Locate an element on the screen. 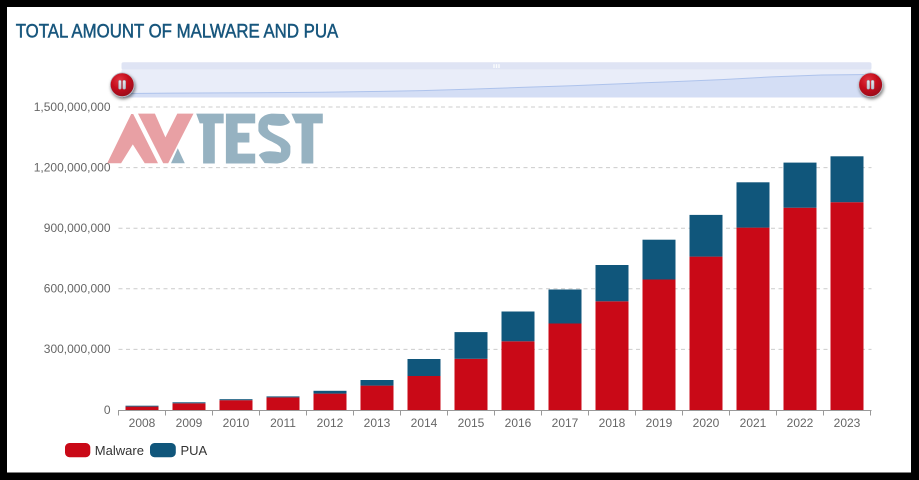 Image resolution: width=919 pixels, height=480 pixels. svg-text: 2017 is located at coordinates (565, 423).